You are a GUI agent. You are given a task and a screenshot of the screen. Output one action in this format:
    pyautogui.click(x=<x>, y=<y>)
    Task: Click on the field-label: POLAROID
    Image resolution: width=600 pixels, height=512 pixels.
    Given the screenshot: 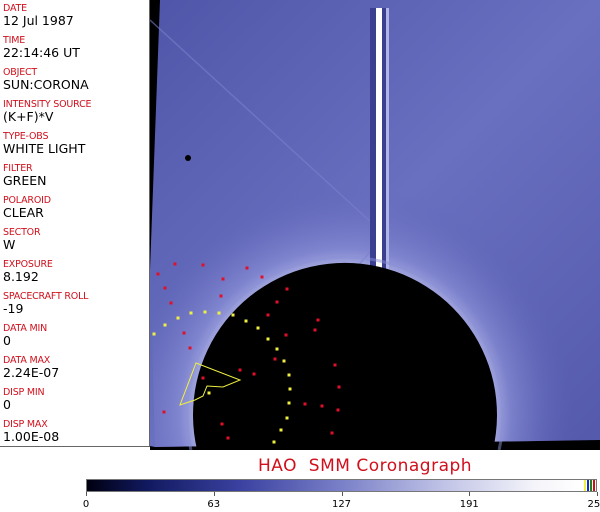 What is the action you would take?
    pyautogui.click(x=27, y=200)
    